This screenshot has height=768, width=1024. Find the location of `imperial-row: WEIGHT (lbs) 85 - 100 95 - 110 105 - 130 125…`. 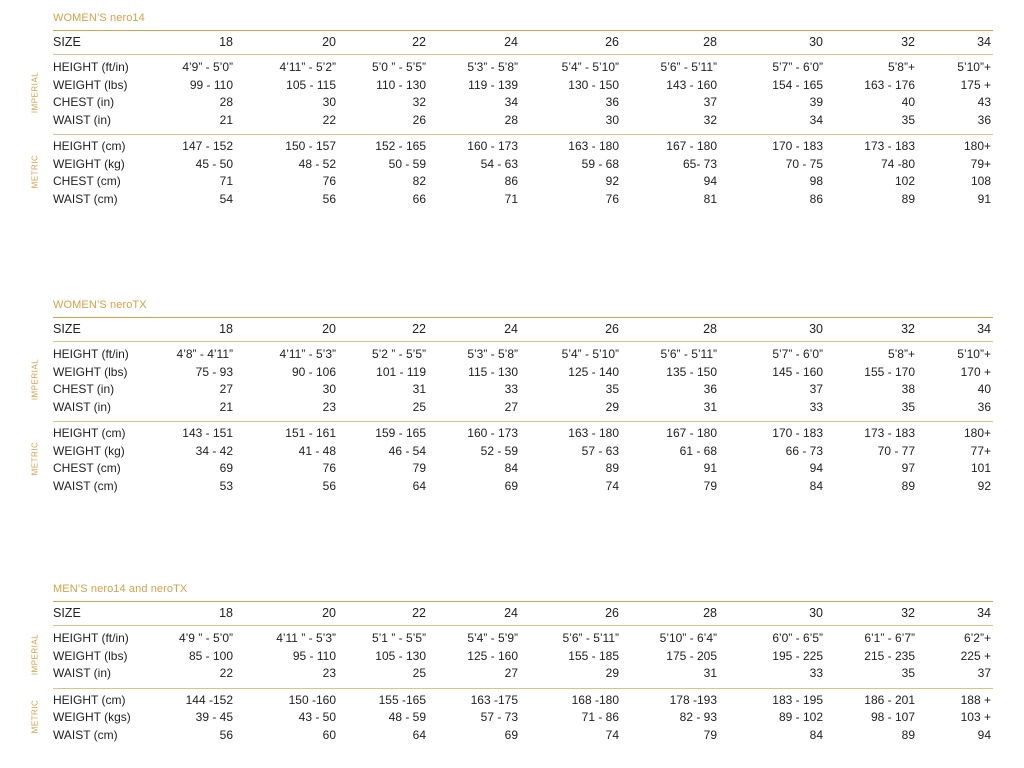

imperial-row: WEIGHT (lbs) 85 - 100 95 - 110 105 - 130 125… is located at coordinates (523, 656).